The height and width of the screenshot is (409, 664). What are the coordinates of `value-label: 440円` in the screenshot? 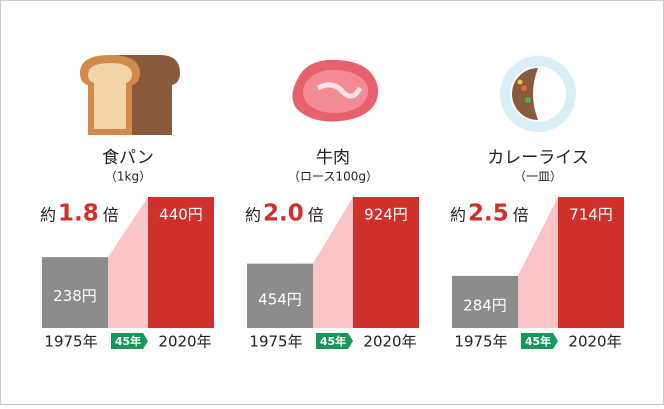 It's located at (181, 215).